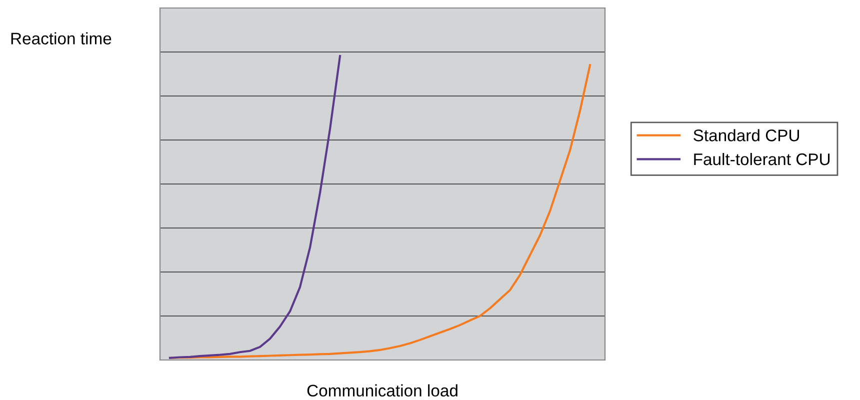 This screenshot has height=400, width=860. I want to click on legend-label: Standard CPU, so click(746, 135).